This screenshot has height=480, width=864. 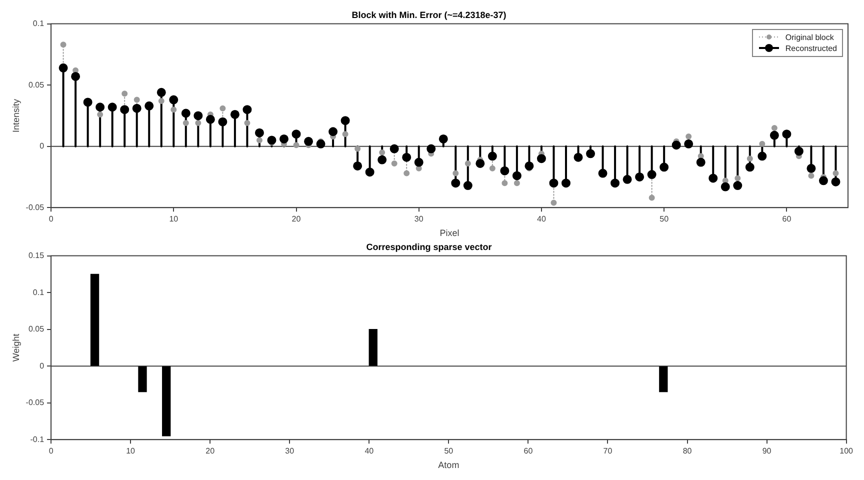 What do you see at coordinates (15, 347) in the screenshot?
I see `y-axis-title: Weight` at bounding box center [15, 347].